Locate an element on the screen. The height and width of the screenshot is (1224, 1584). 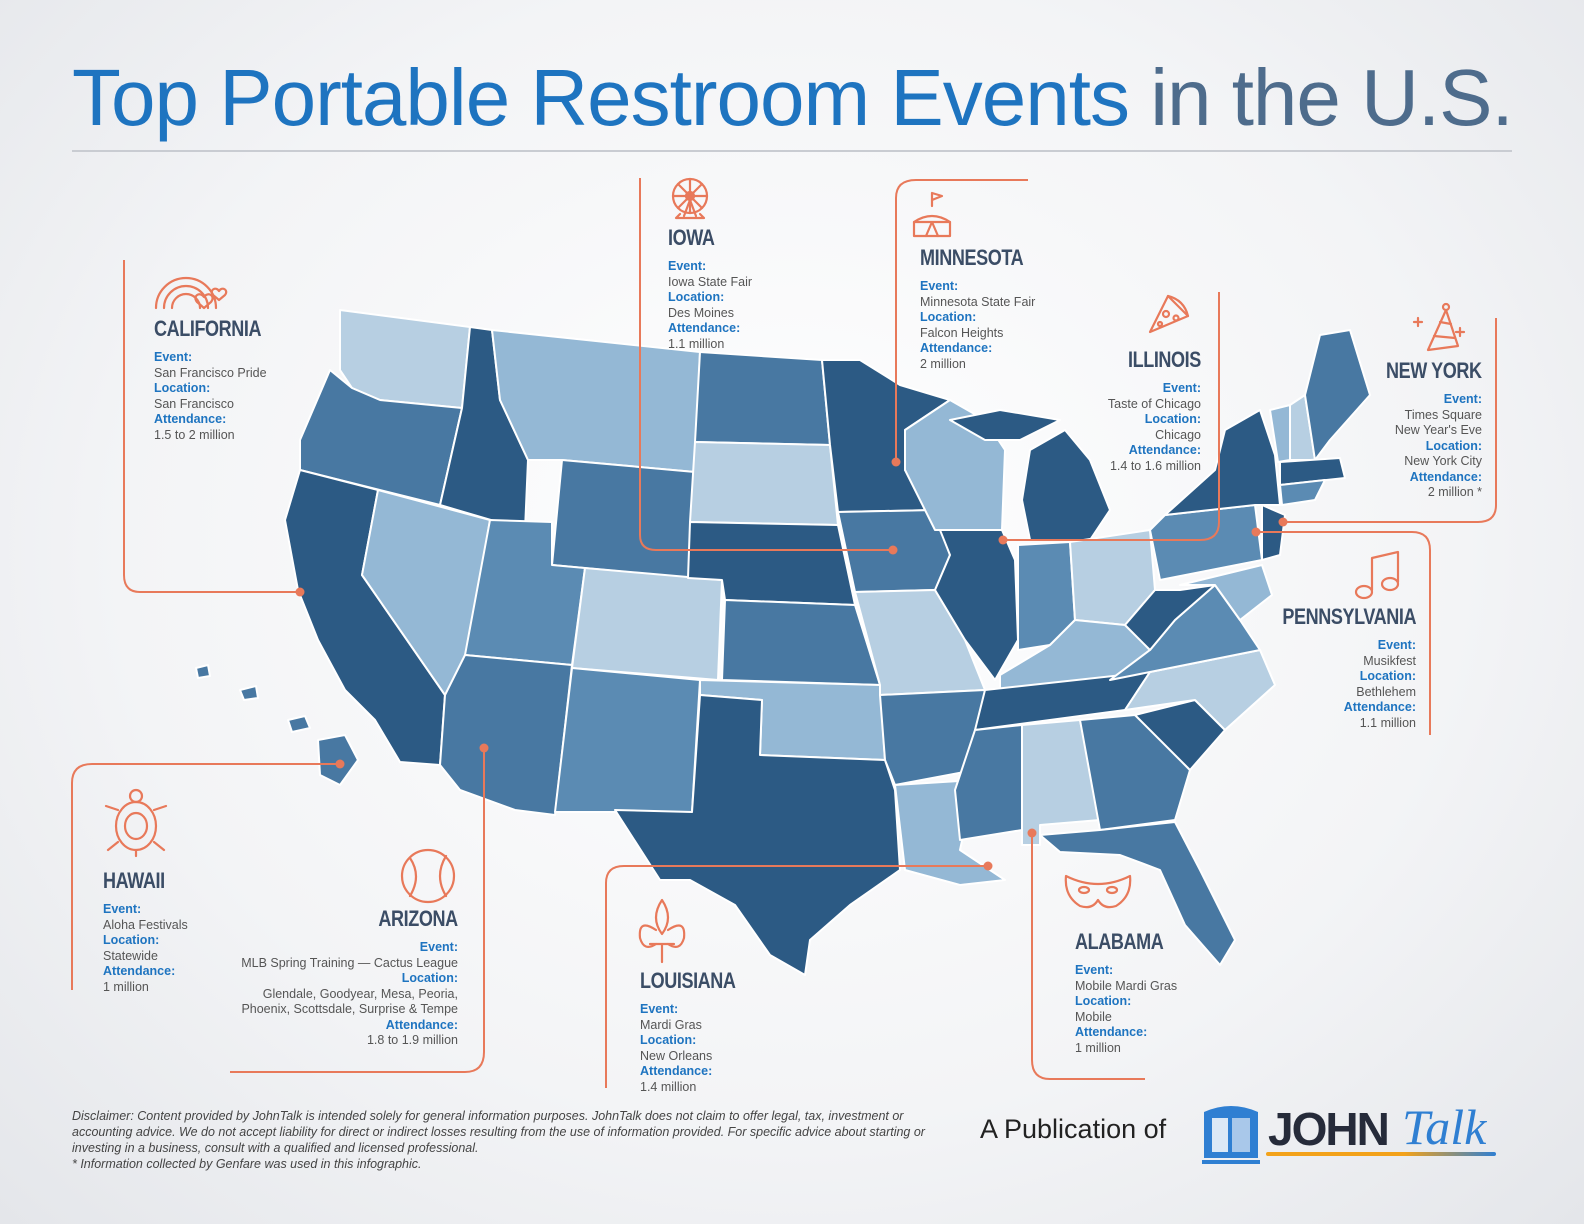
event-value: Times Square New Year's Eve is located at coordinates (1438, 422).